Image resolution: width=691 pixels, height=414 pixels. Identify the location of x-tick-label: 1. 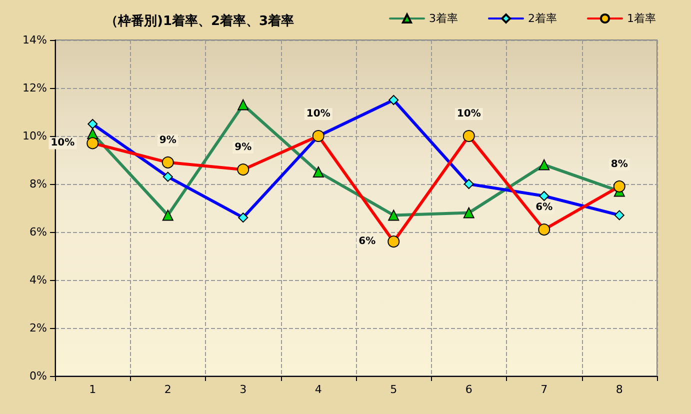
(92, 389).